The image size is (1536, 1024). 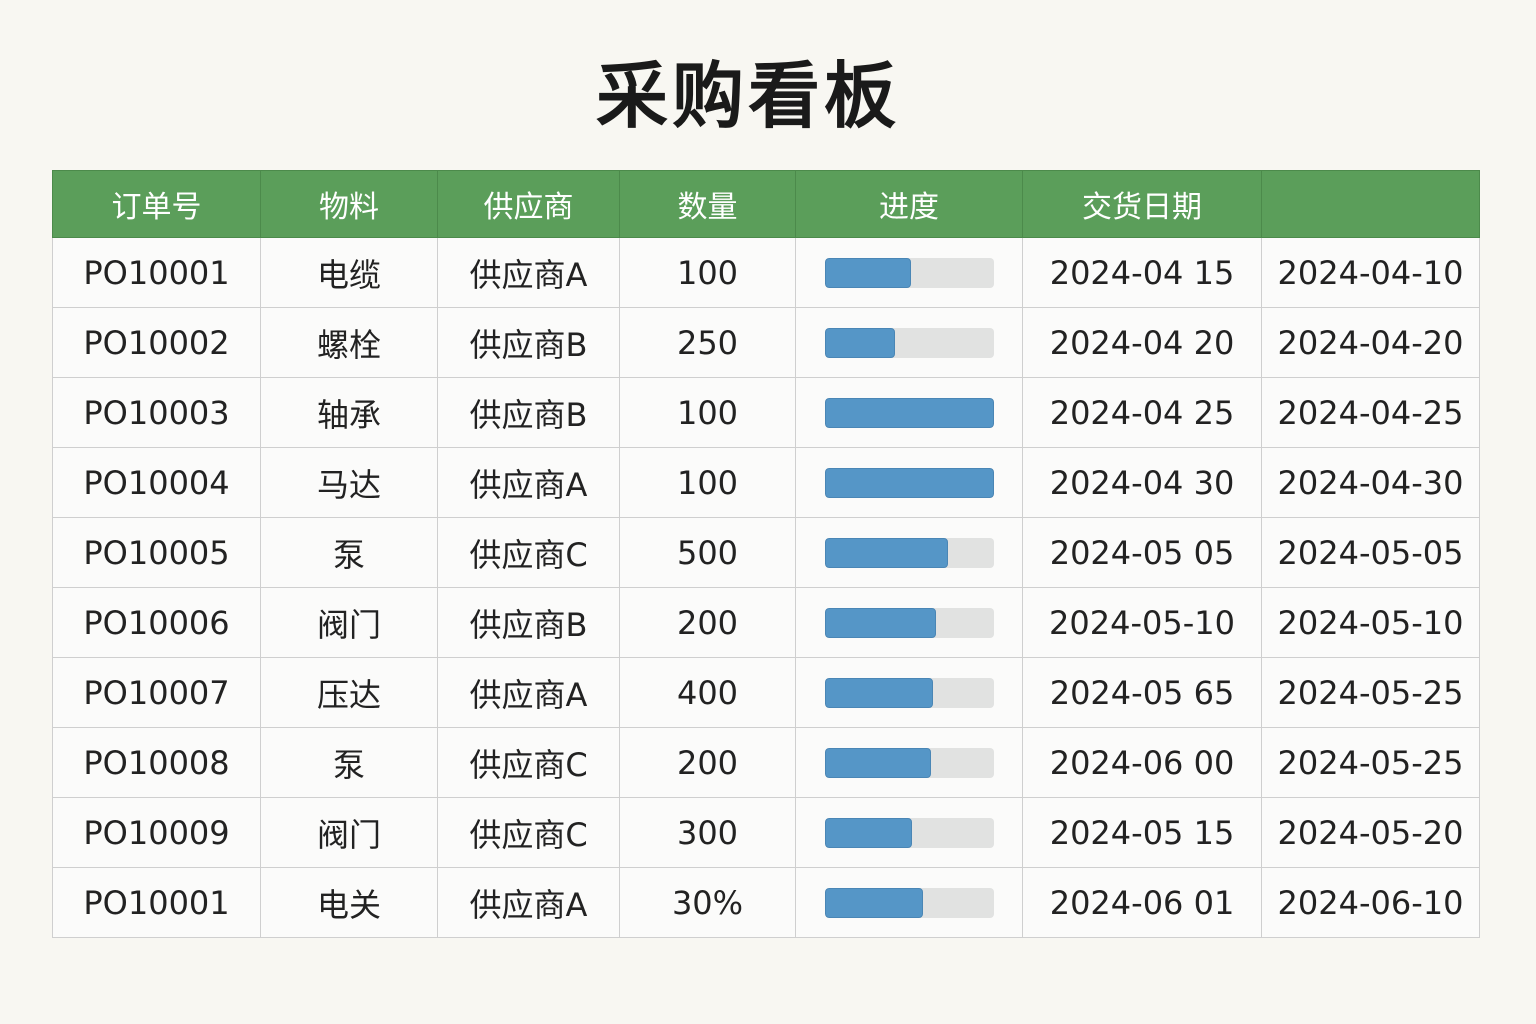 I want to click on cell-quantity: 250, so click(x=707, y=342).